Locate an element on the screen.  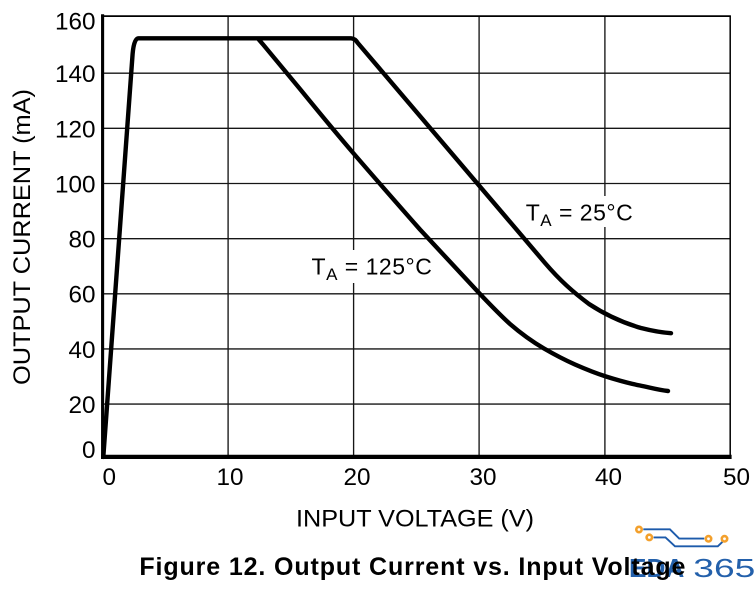
svg-text: 50 is located at coordinates (736, 477).